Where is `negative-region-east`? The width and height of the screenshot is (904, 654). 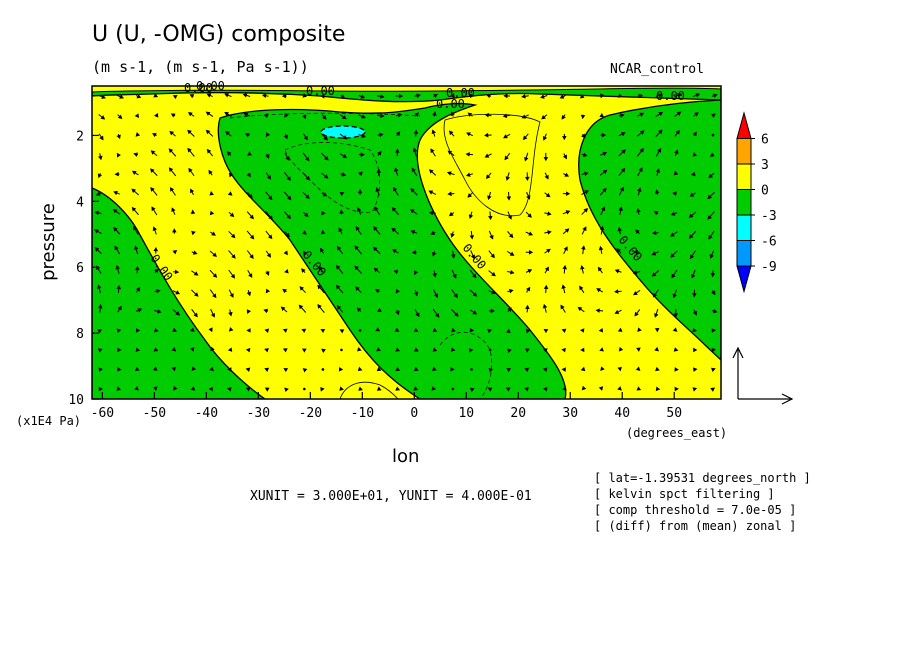 negative-region-east is located at coordinates (649, 230).